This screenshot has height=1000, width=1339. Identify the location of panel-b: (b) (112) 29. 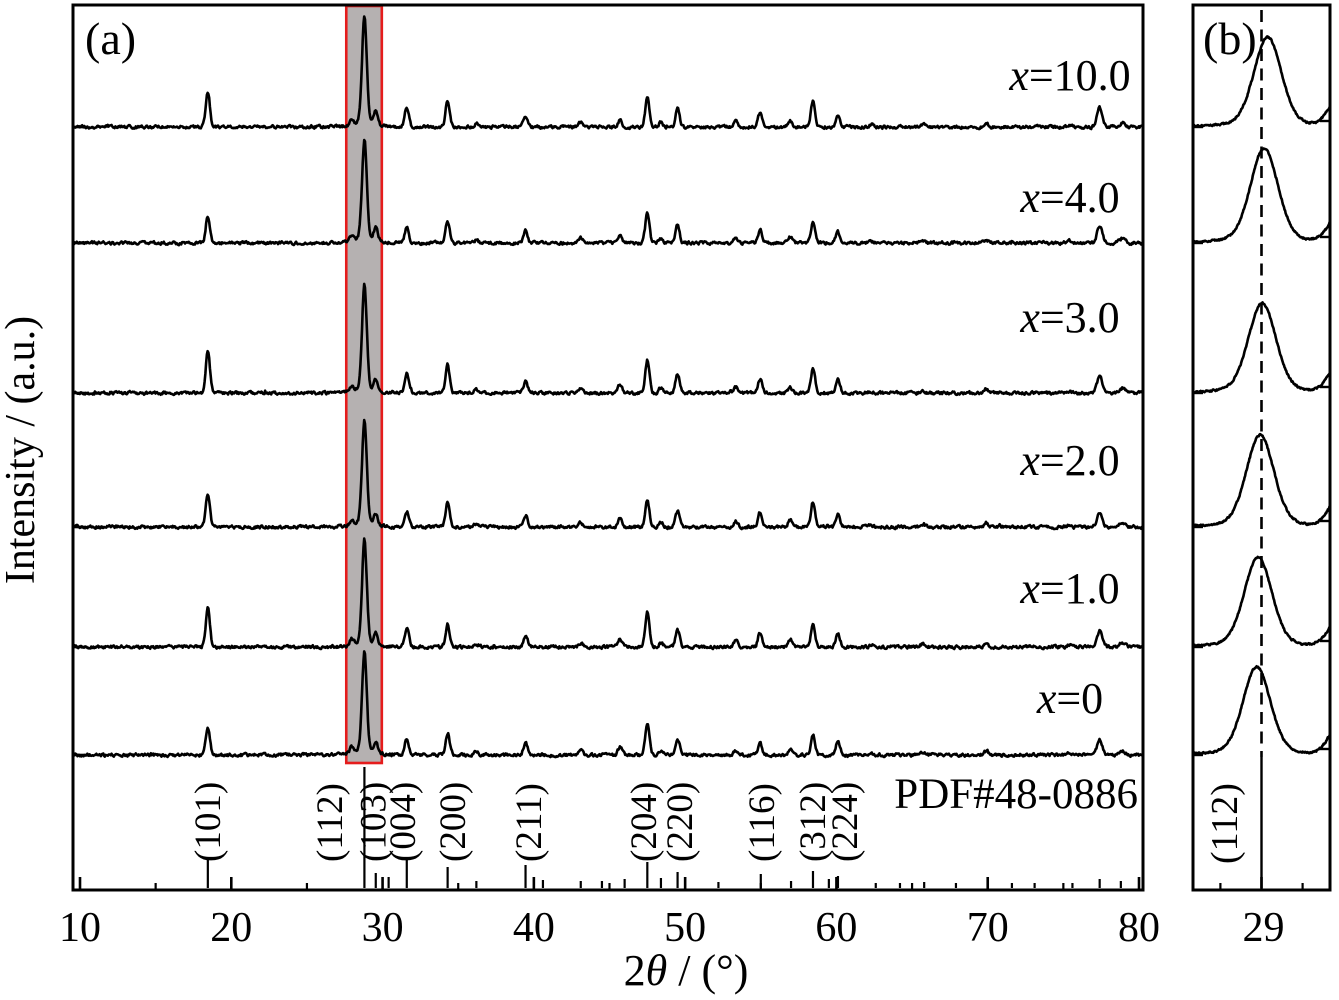
(1261, 477).